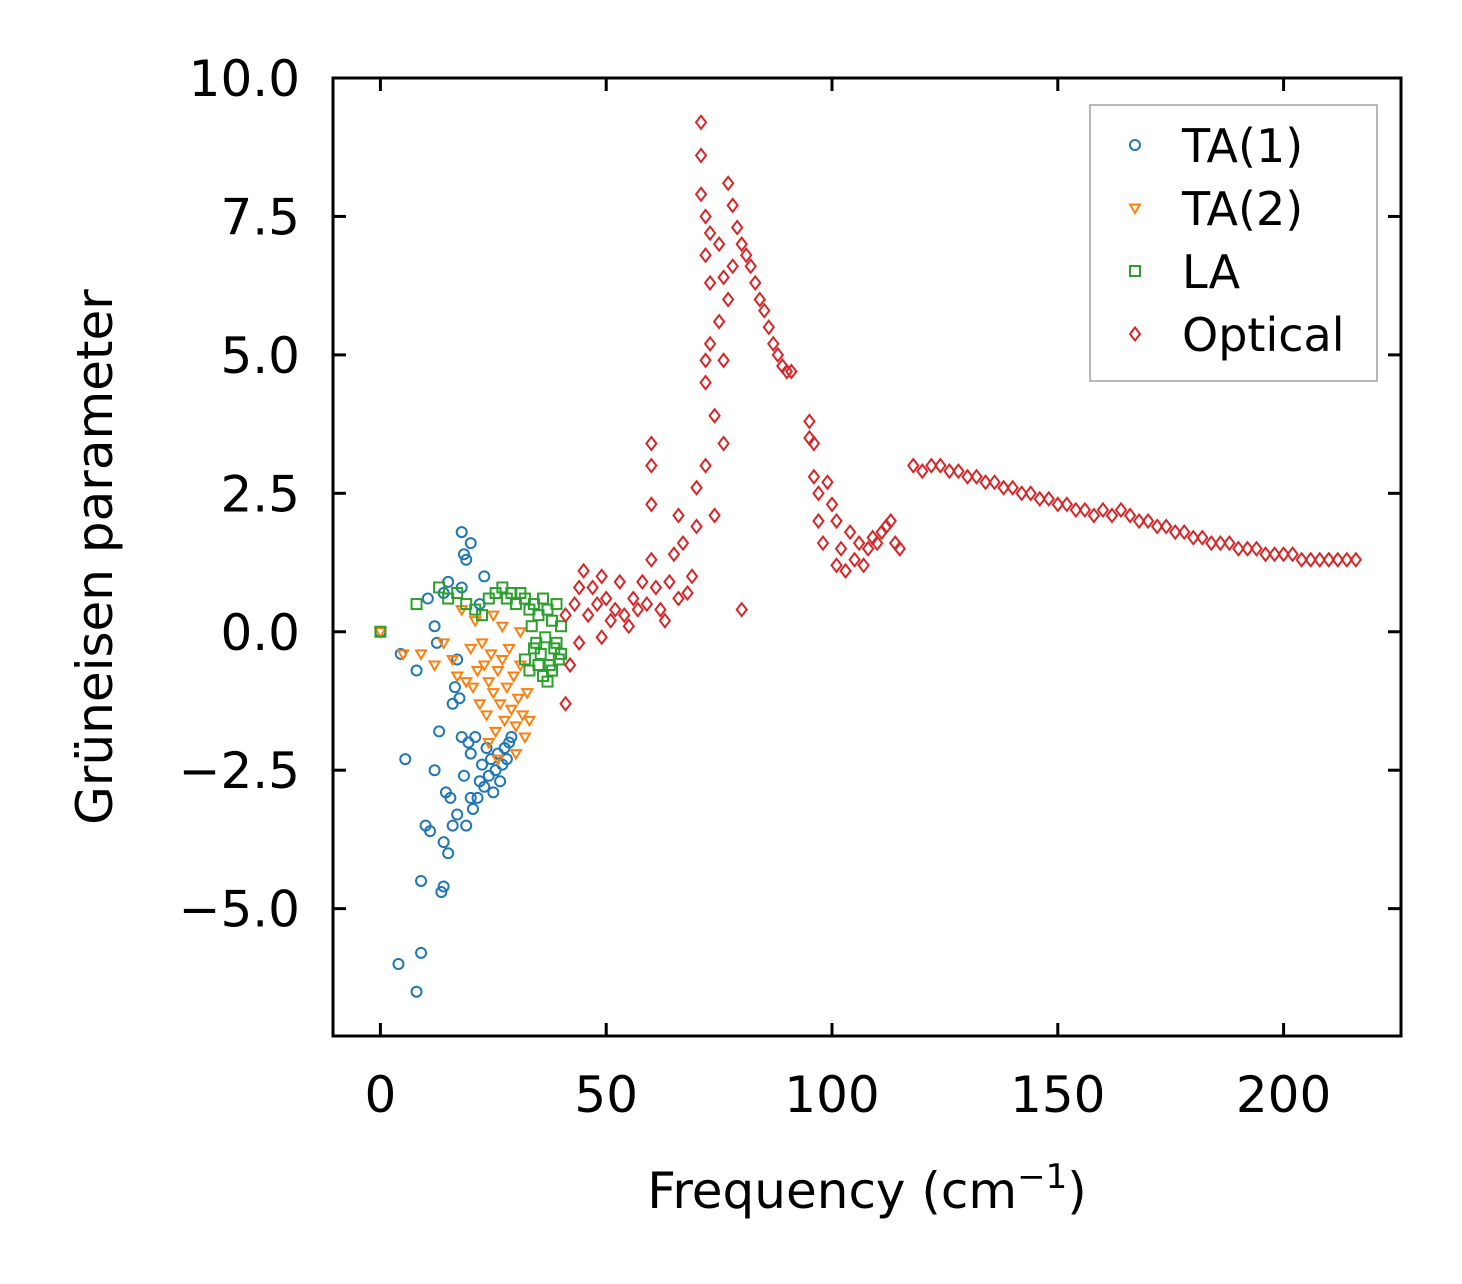 Image resolution: width=1462 pixels, height=1284 pixels. I want to click on legend-box, so click(1233, 243).